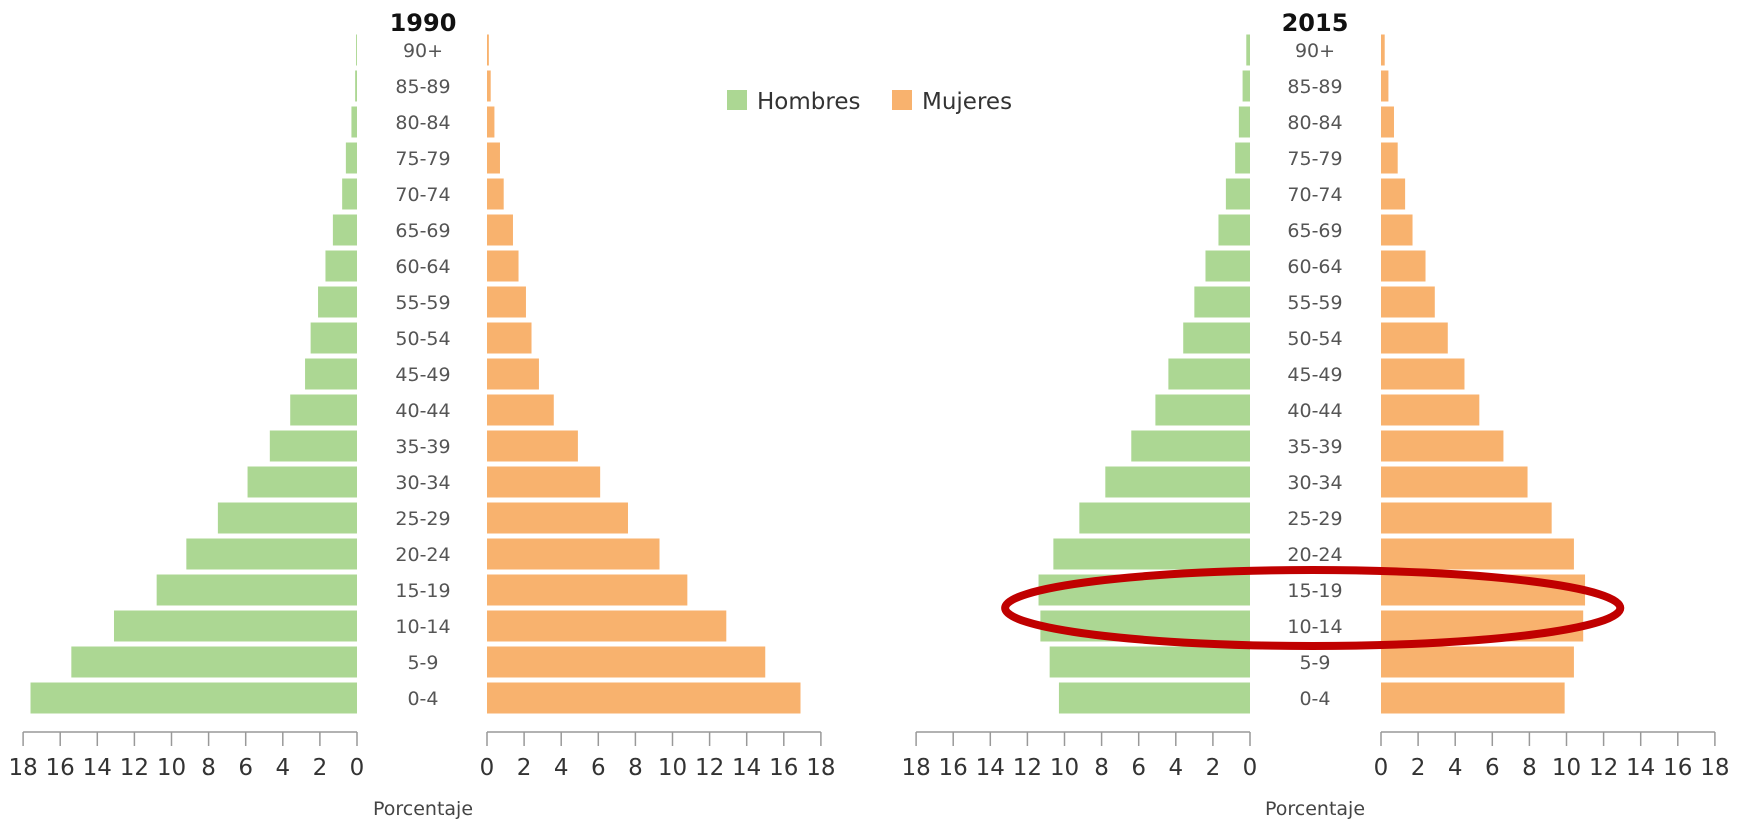 The image size is (1740, 820). What do you see at coordinates (422, 411) in the screenshot?
I see `age-group-label: 40-44` at bounding box center [422, 411].